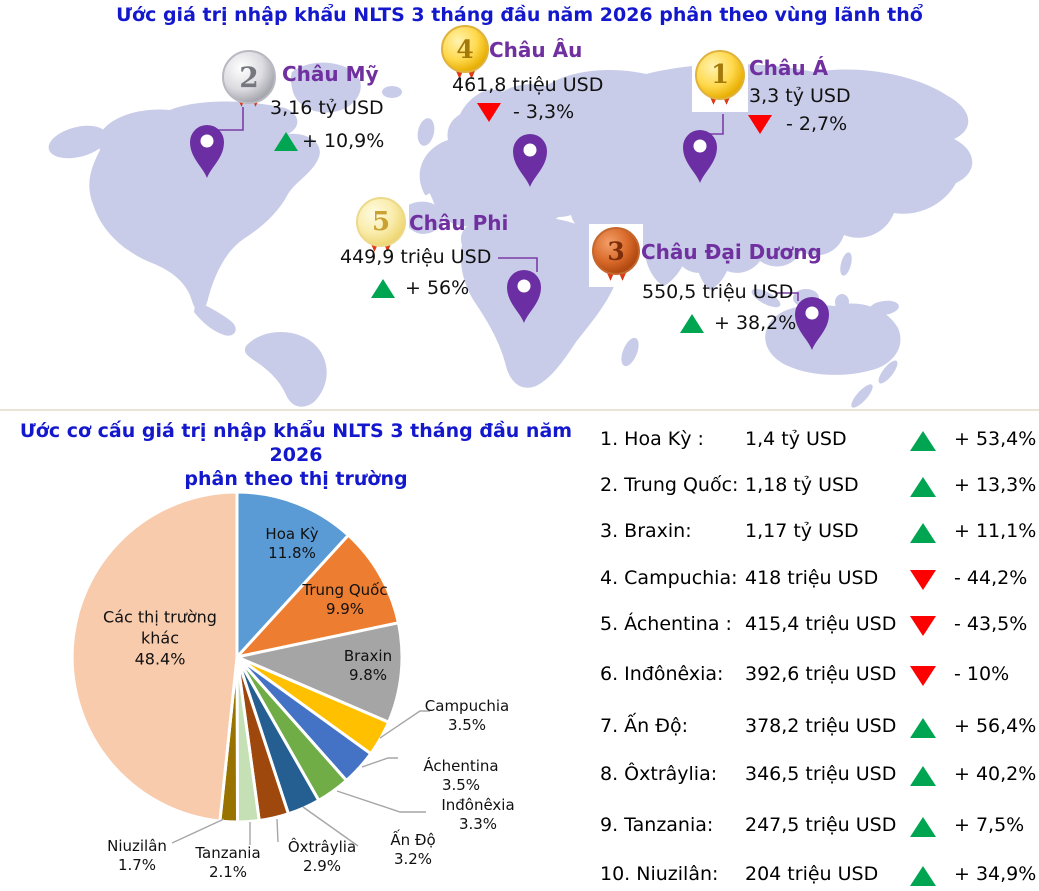 The height and width of the screenshot is (891, 1039). I want to click on continent-africa, so click(540, 302).